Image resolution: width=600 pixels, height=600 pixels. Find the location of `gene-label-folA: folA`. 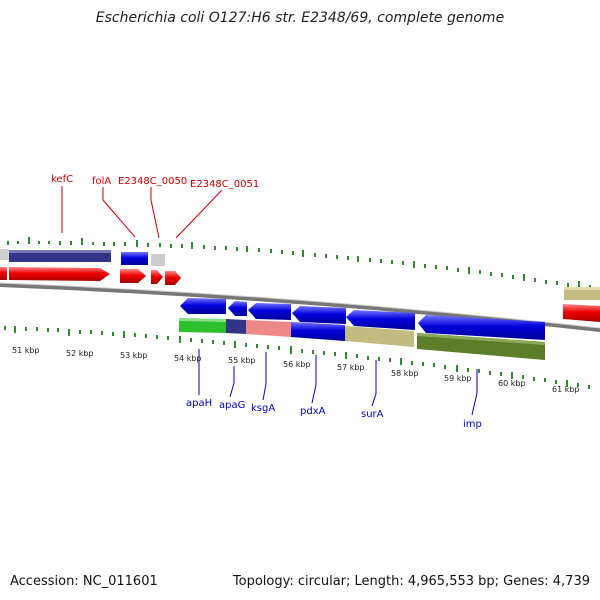

gene-label-folA: folA is located at coordinates (101, 181).